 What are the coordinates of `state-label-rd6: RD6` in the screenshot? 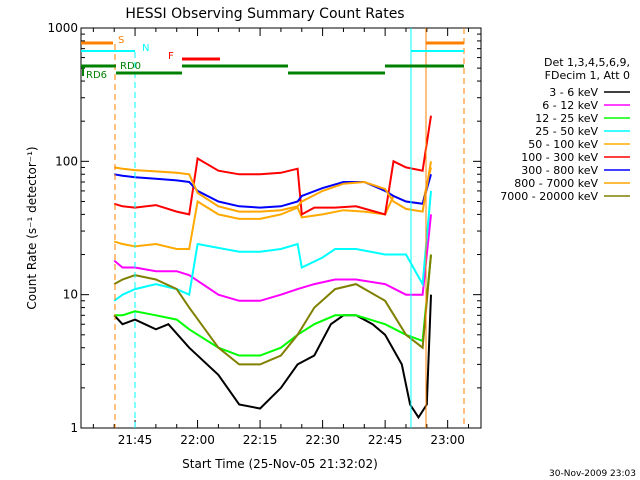 It's located at (96, 75).